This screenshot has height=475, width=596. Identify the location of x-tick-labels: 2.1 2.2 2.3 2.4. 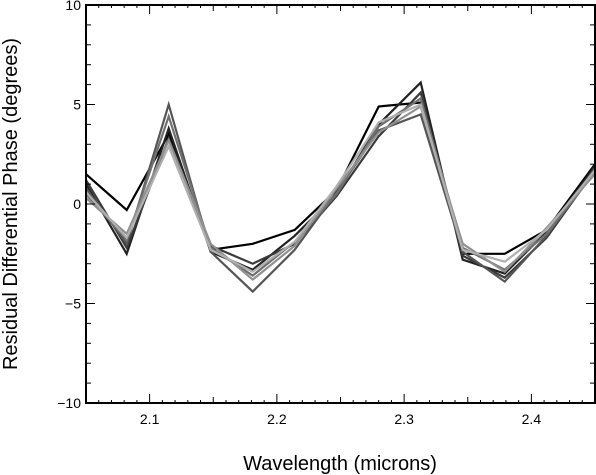
(340, 419).